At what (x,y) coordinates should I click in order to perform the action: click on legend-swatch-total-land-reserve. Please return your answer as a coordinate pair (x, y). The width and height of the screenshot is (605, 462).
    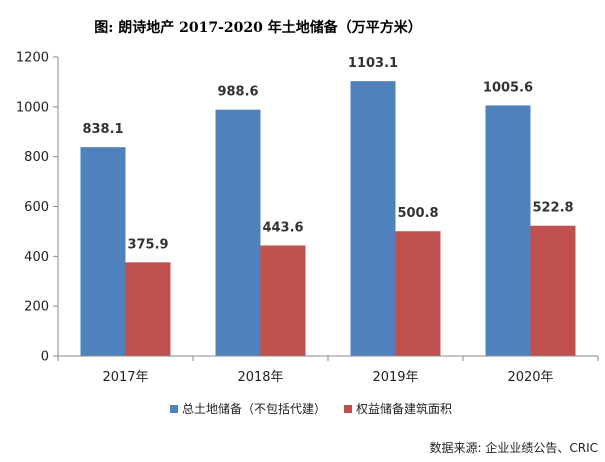
    Looking at the image, I should click on (174, 409).